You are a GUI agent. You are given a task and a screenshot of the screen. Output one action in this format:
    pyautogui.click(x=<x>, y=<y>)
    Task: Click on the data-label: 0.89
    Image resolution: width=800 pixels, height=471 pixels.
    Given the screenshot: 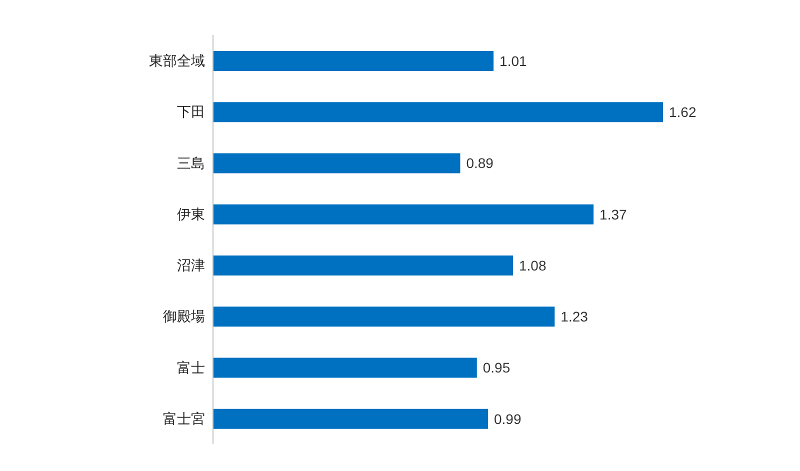 What is the action you would take?
    pyautogui.click(x=480, y=163)
    